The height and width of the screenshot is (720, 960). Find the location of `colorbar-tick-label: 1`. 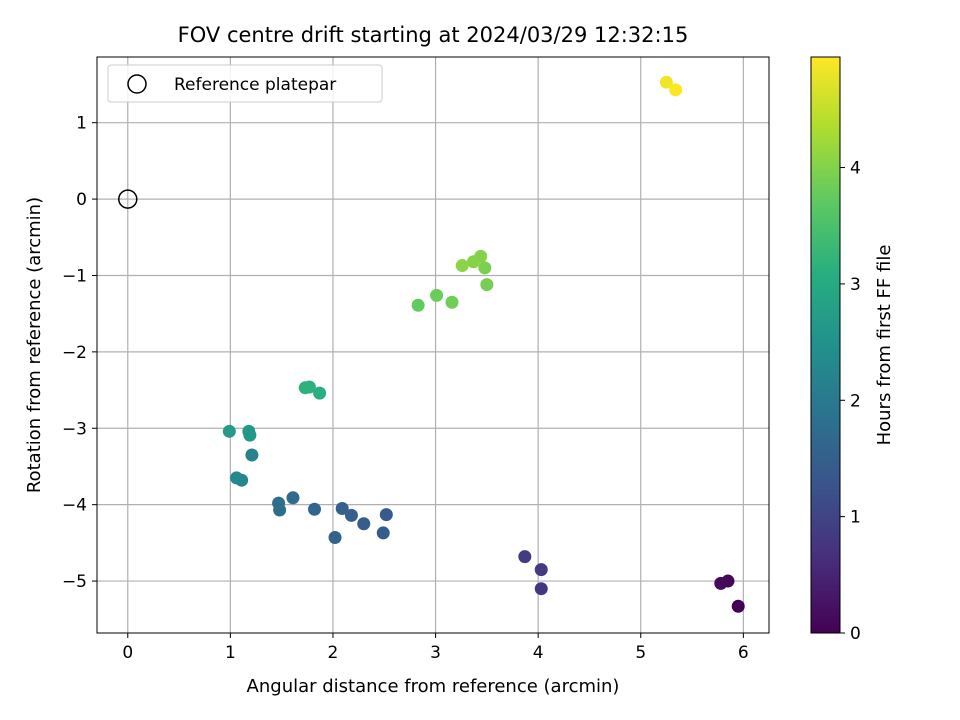

colorbar-tick-label: 1 is located at coordinates (855, 518).